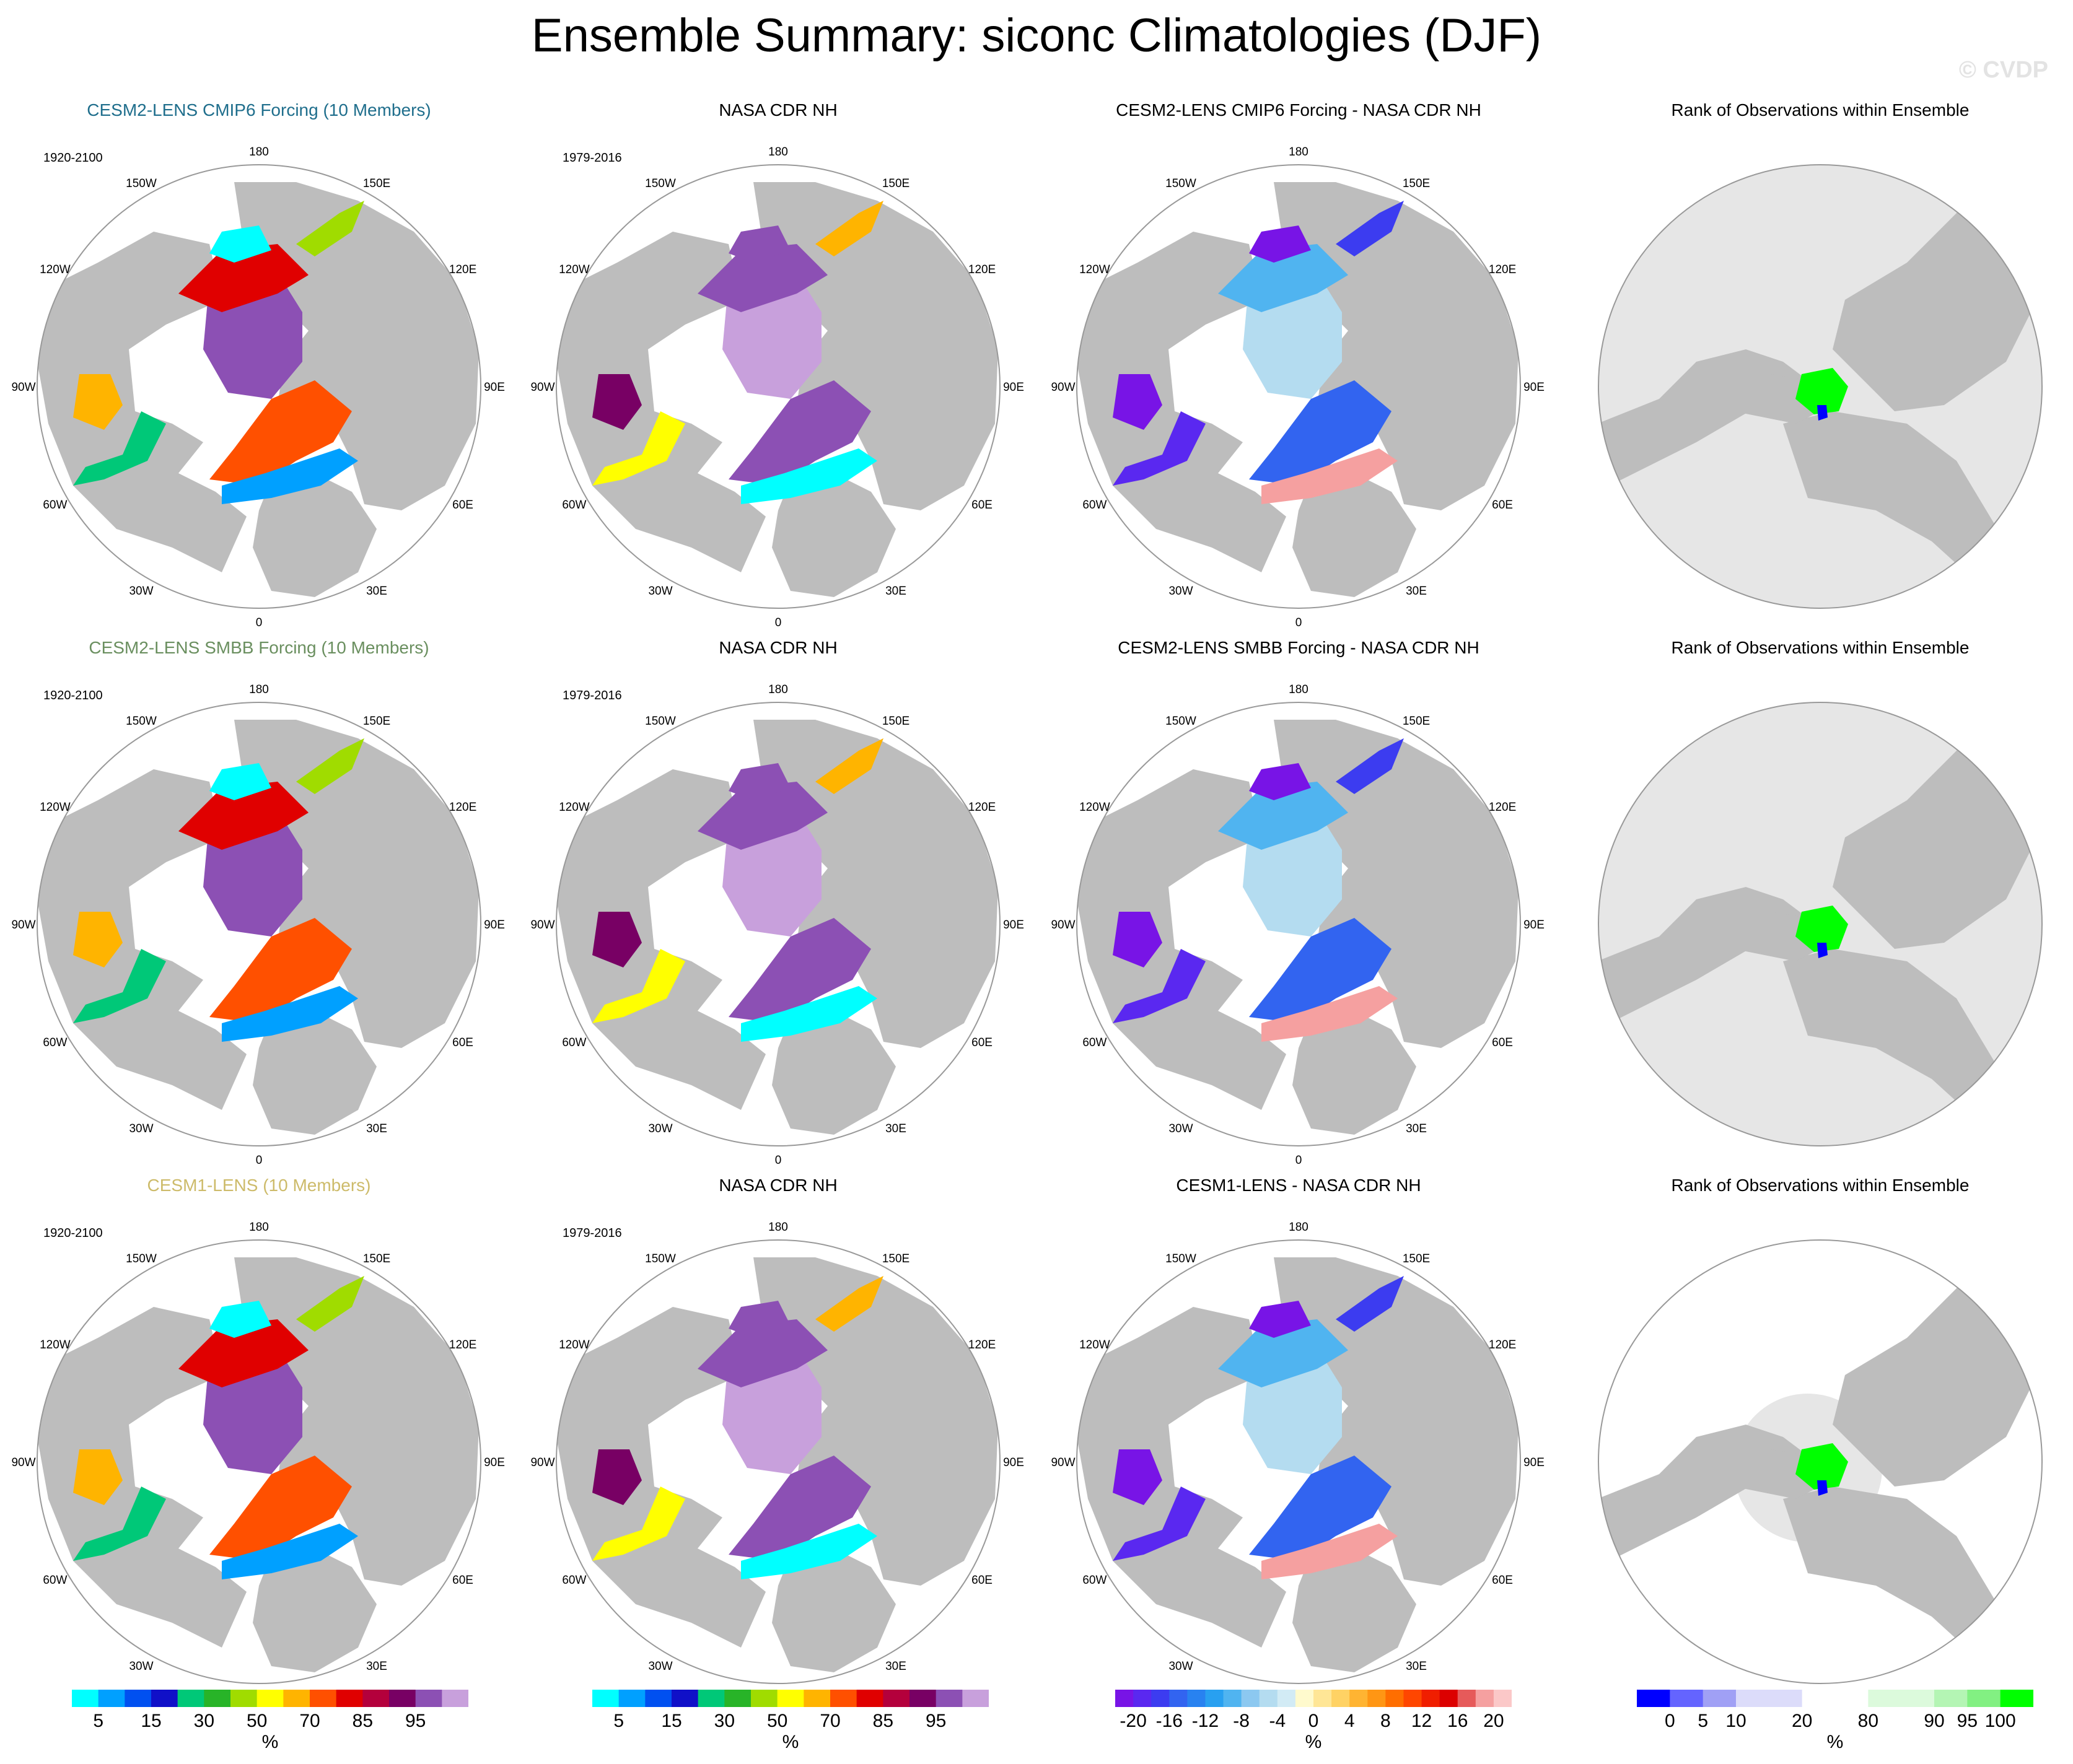 This screenshot has height=1764, width=2073. I want to click on colorbar-boxes: 5 15 30 50 70 85 95, so click(270, 1710).